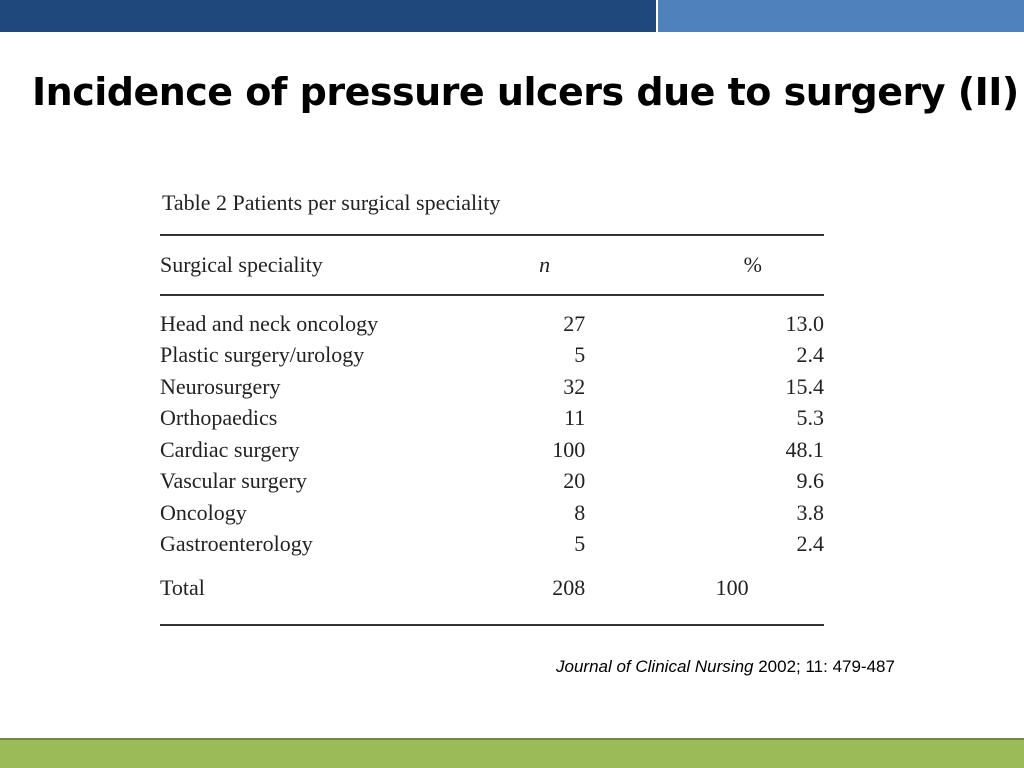 The height and width of the screenshot is (768, 1024). I want to click on row-percent: 48.1, so click(805, 449).